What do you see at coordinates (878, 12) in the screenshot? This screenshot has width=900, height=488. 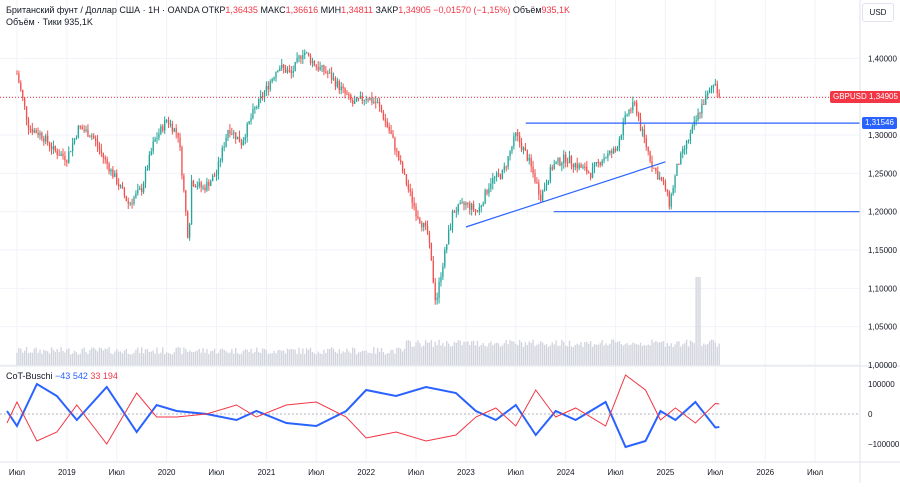 I see `currency-button: USD` at bounding box center [878, 12].